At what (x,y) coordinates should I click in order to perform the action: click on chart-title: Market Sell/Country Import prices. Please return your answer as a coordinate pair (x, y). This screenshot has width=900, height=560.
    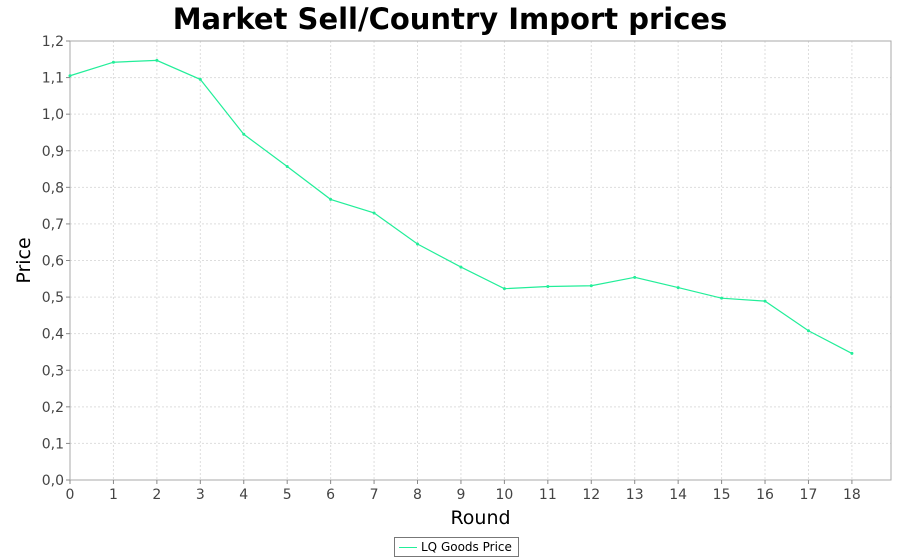
    Looking at the image, I should click on (450, 19).